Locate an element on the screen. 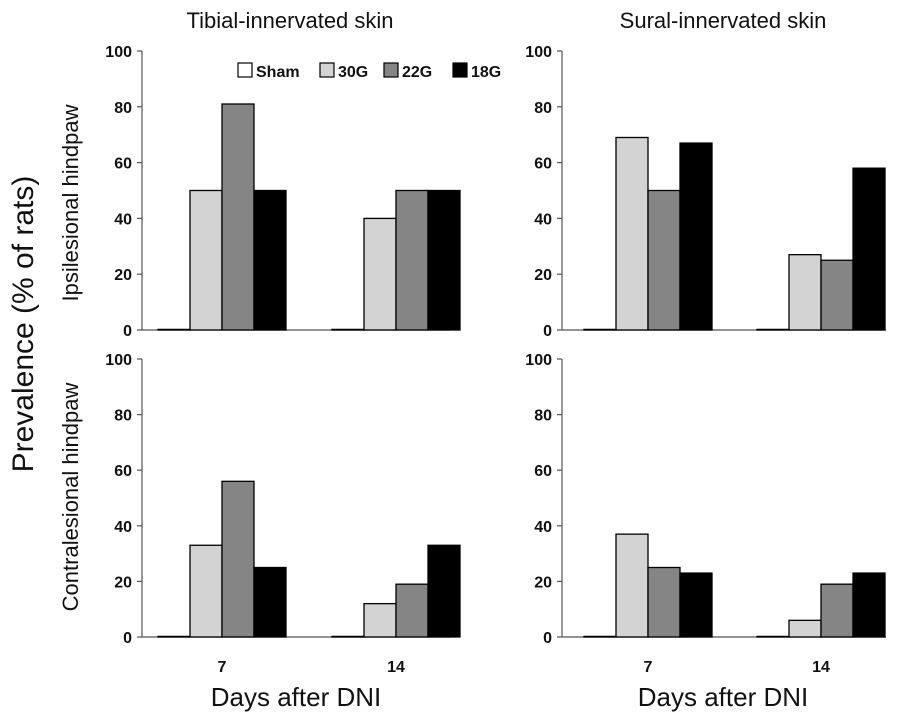  row-label-ipsilesional: Ipsilesional hindpaw is located at coordinates (70, 202).